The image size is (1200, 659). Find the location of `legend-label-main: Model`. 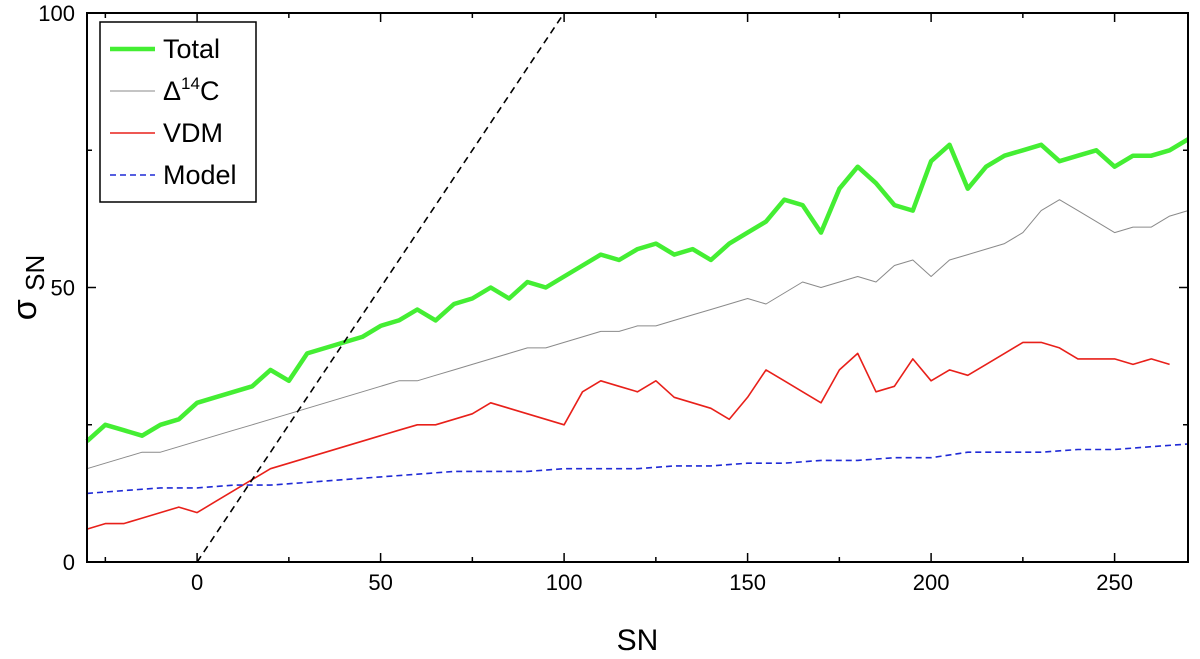

legend-label-main: Model is located at coordinates (200, 175).